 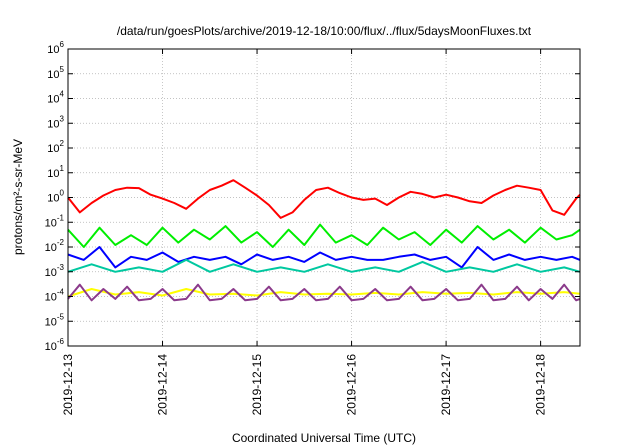 I want to click on y-tick-label: 10², so click(x=55, y=147).